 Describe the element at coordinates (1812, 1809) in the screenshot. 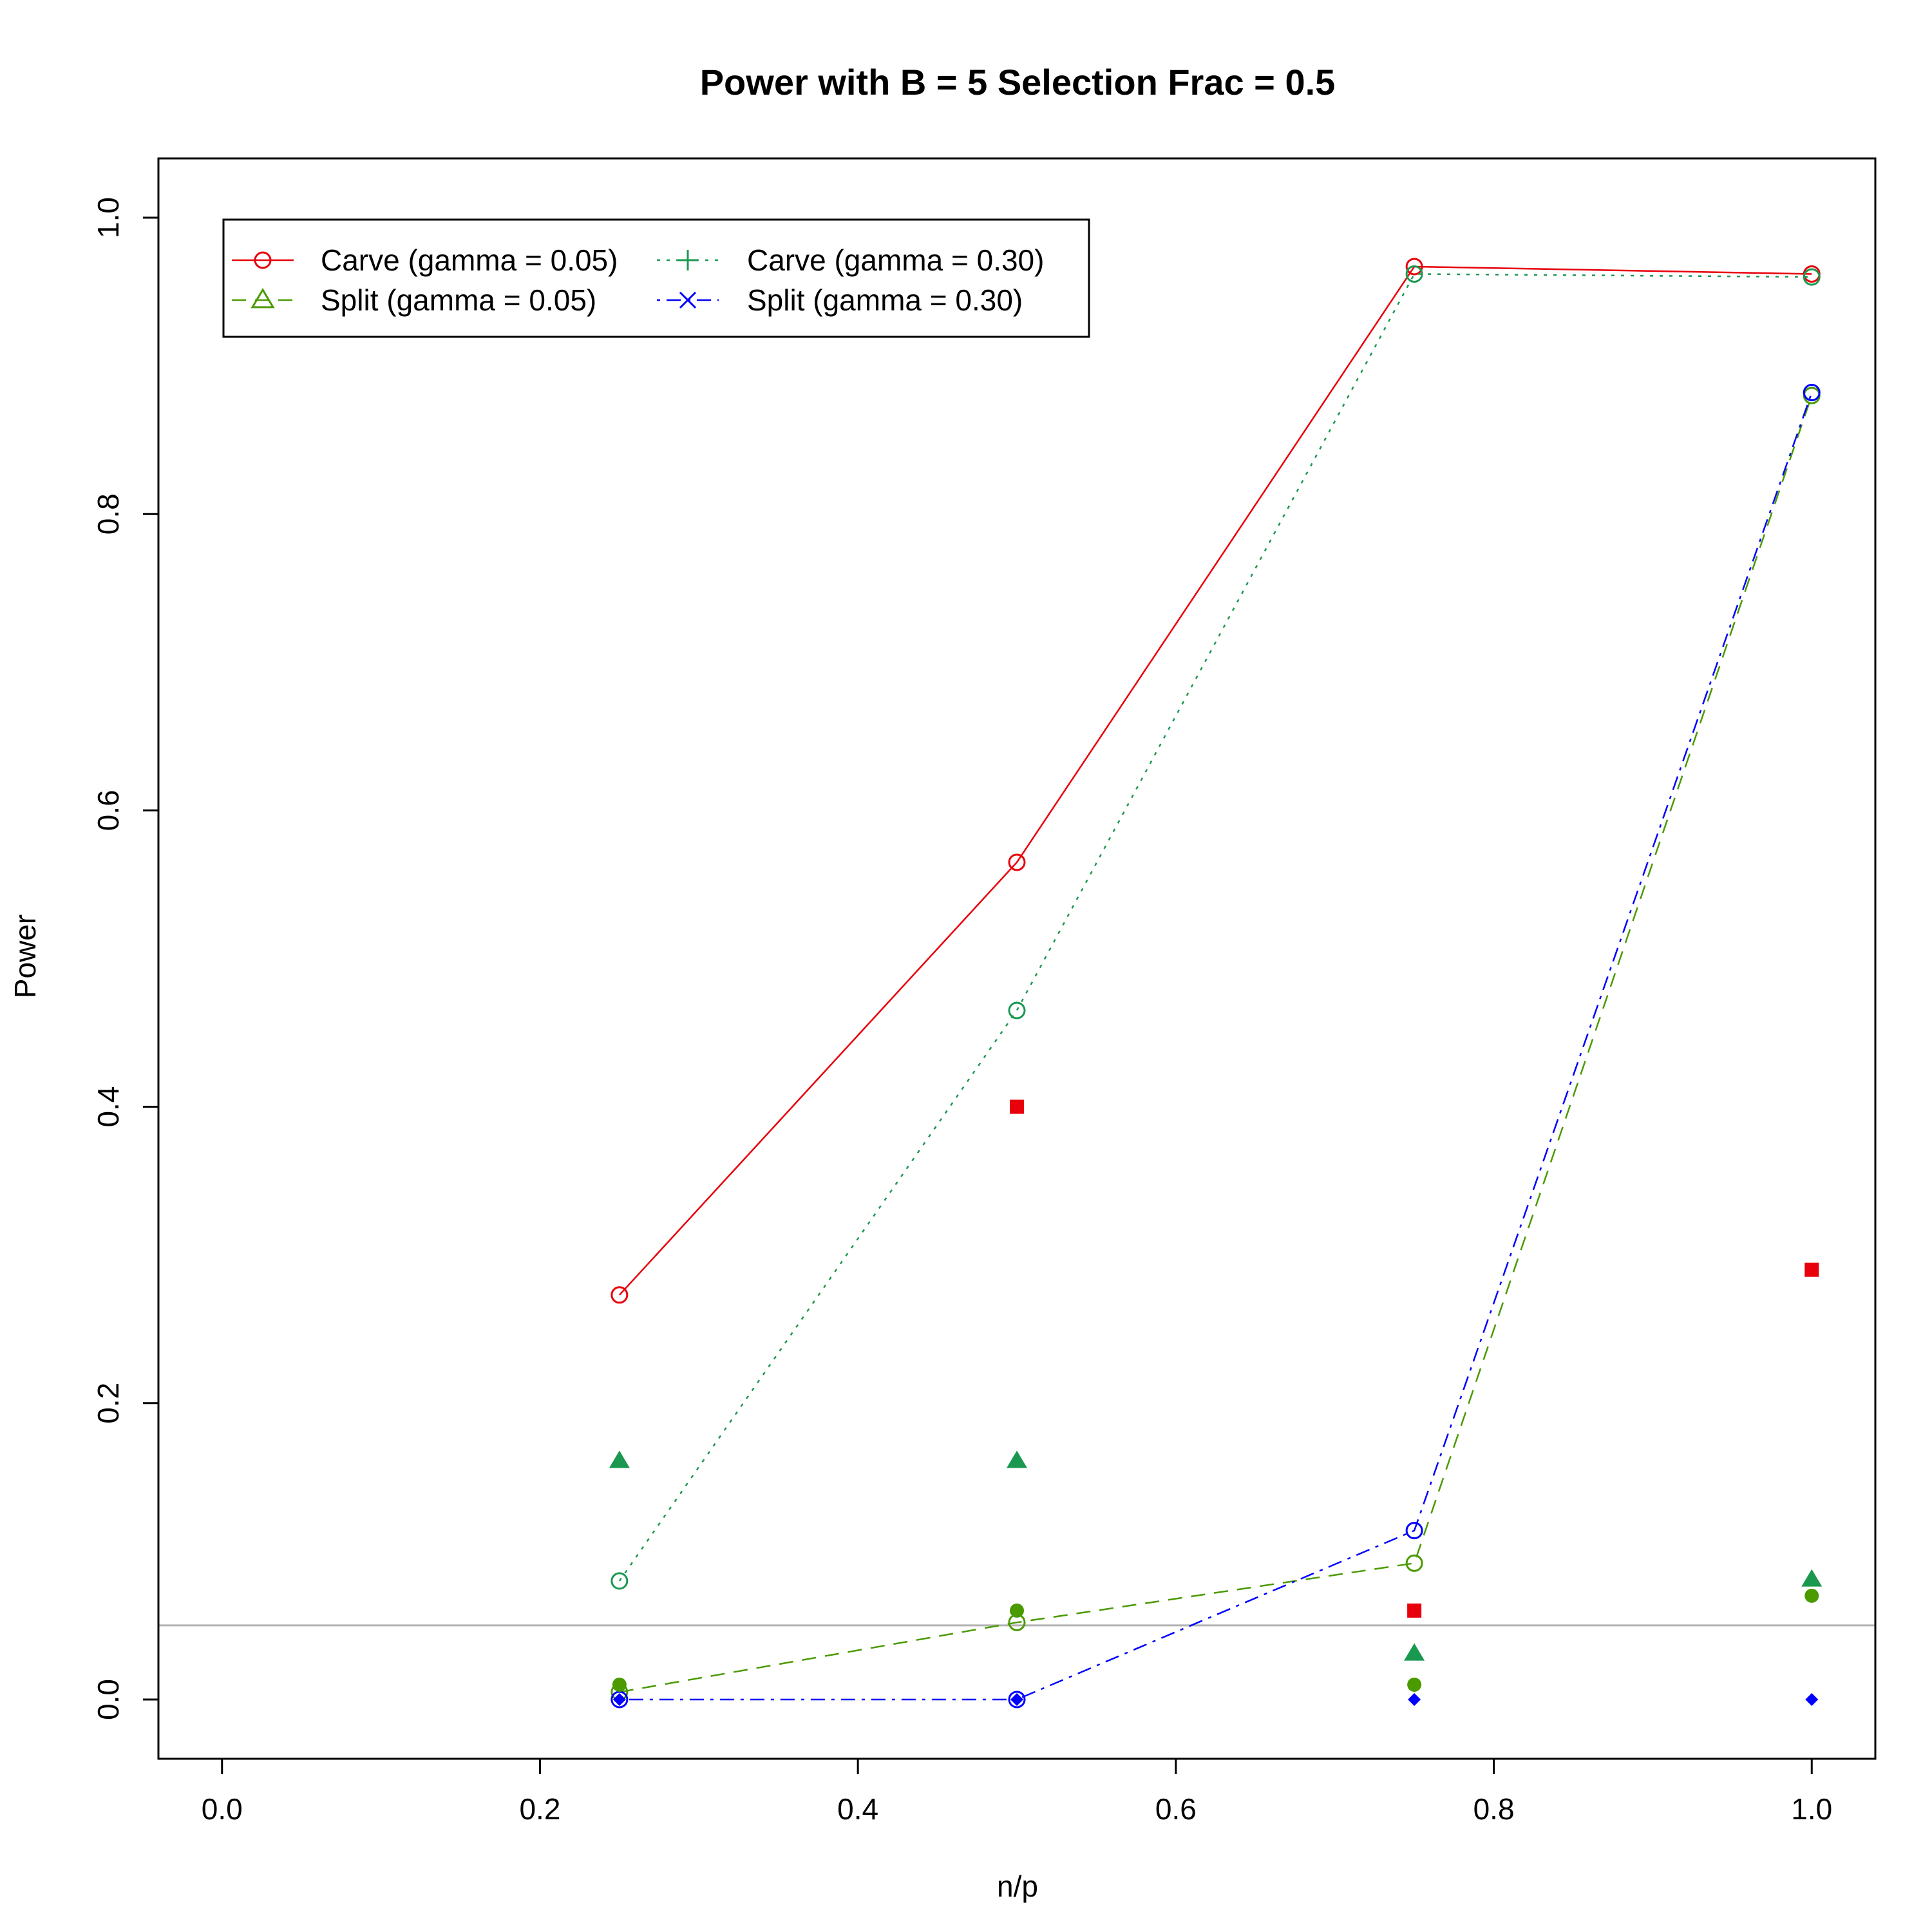

I see `x-tick-label: 1.0` at that location.